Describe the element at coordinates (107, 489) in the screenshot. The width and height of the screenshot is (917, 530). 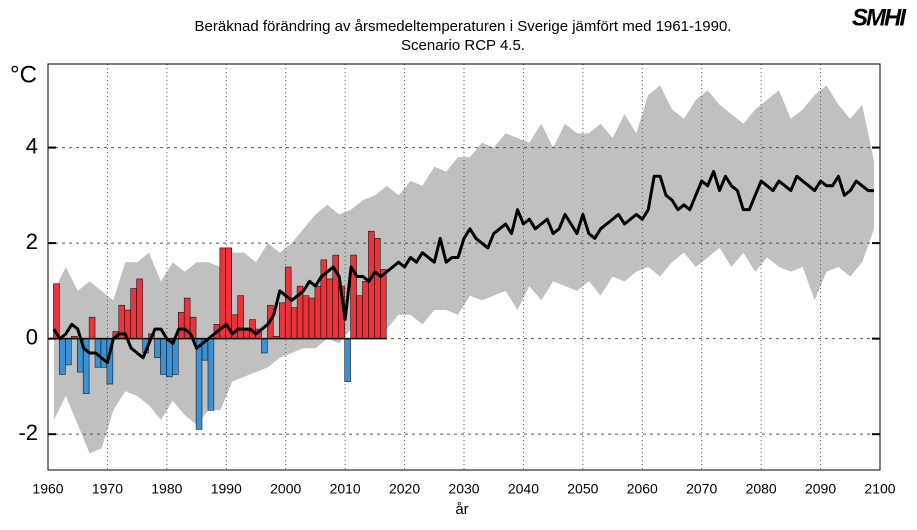
I see `x-tick-label: 1970` at that location.